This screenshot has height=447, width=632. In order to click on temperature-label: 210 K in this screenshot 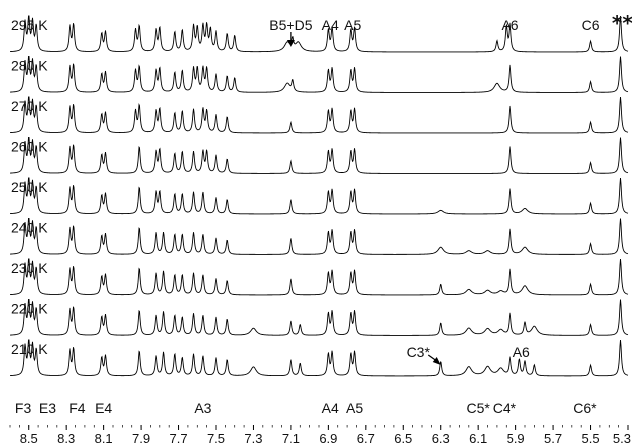, I will do `click(29, 349)`.